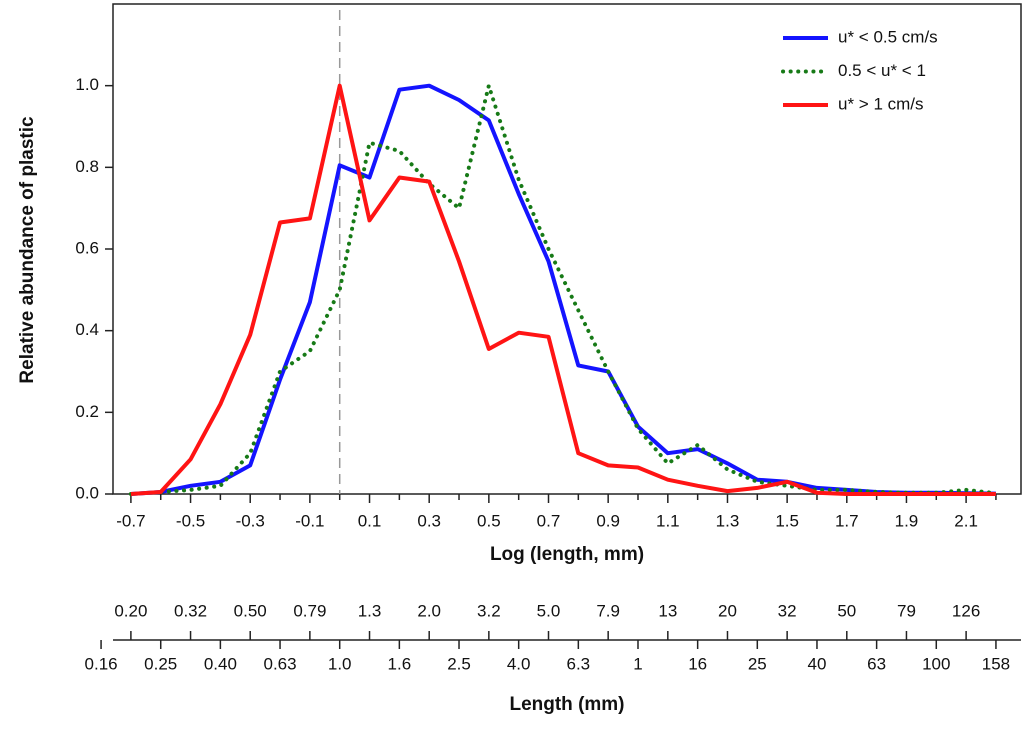  I want to click on x2-tick-label: 0.16, so click(101, 663).